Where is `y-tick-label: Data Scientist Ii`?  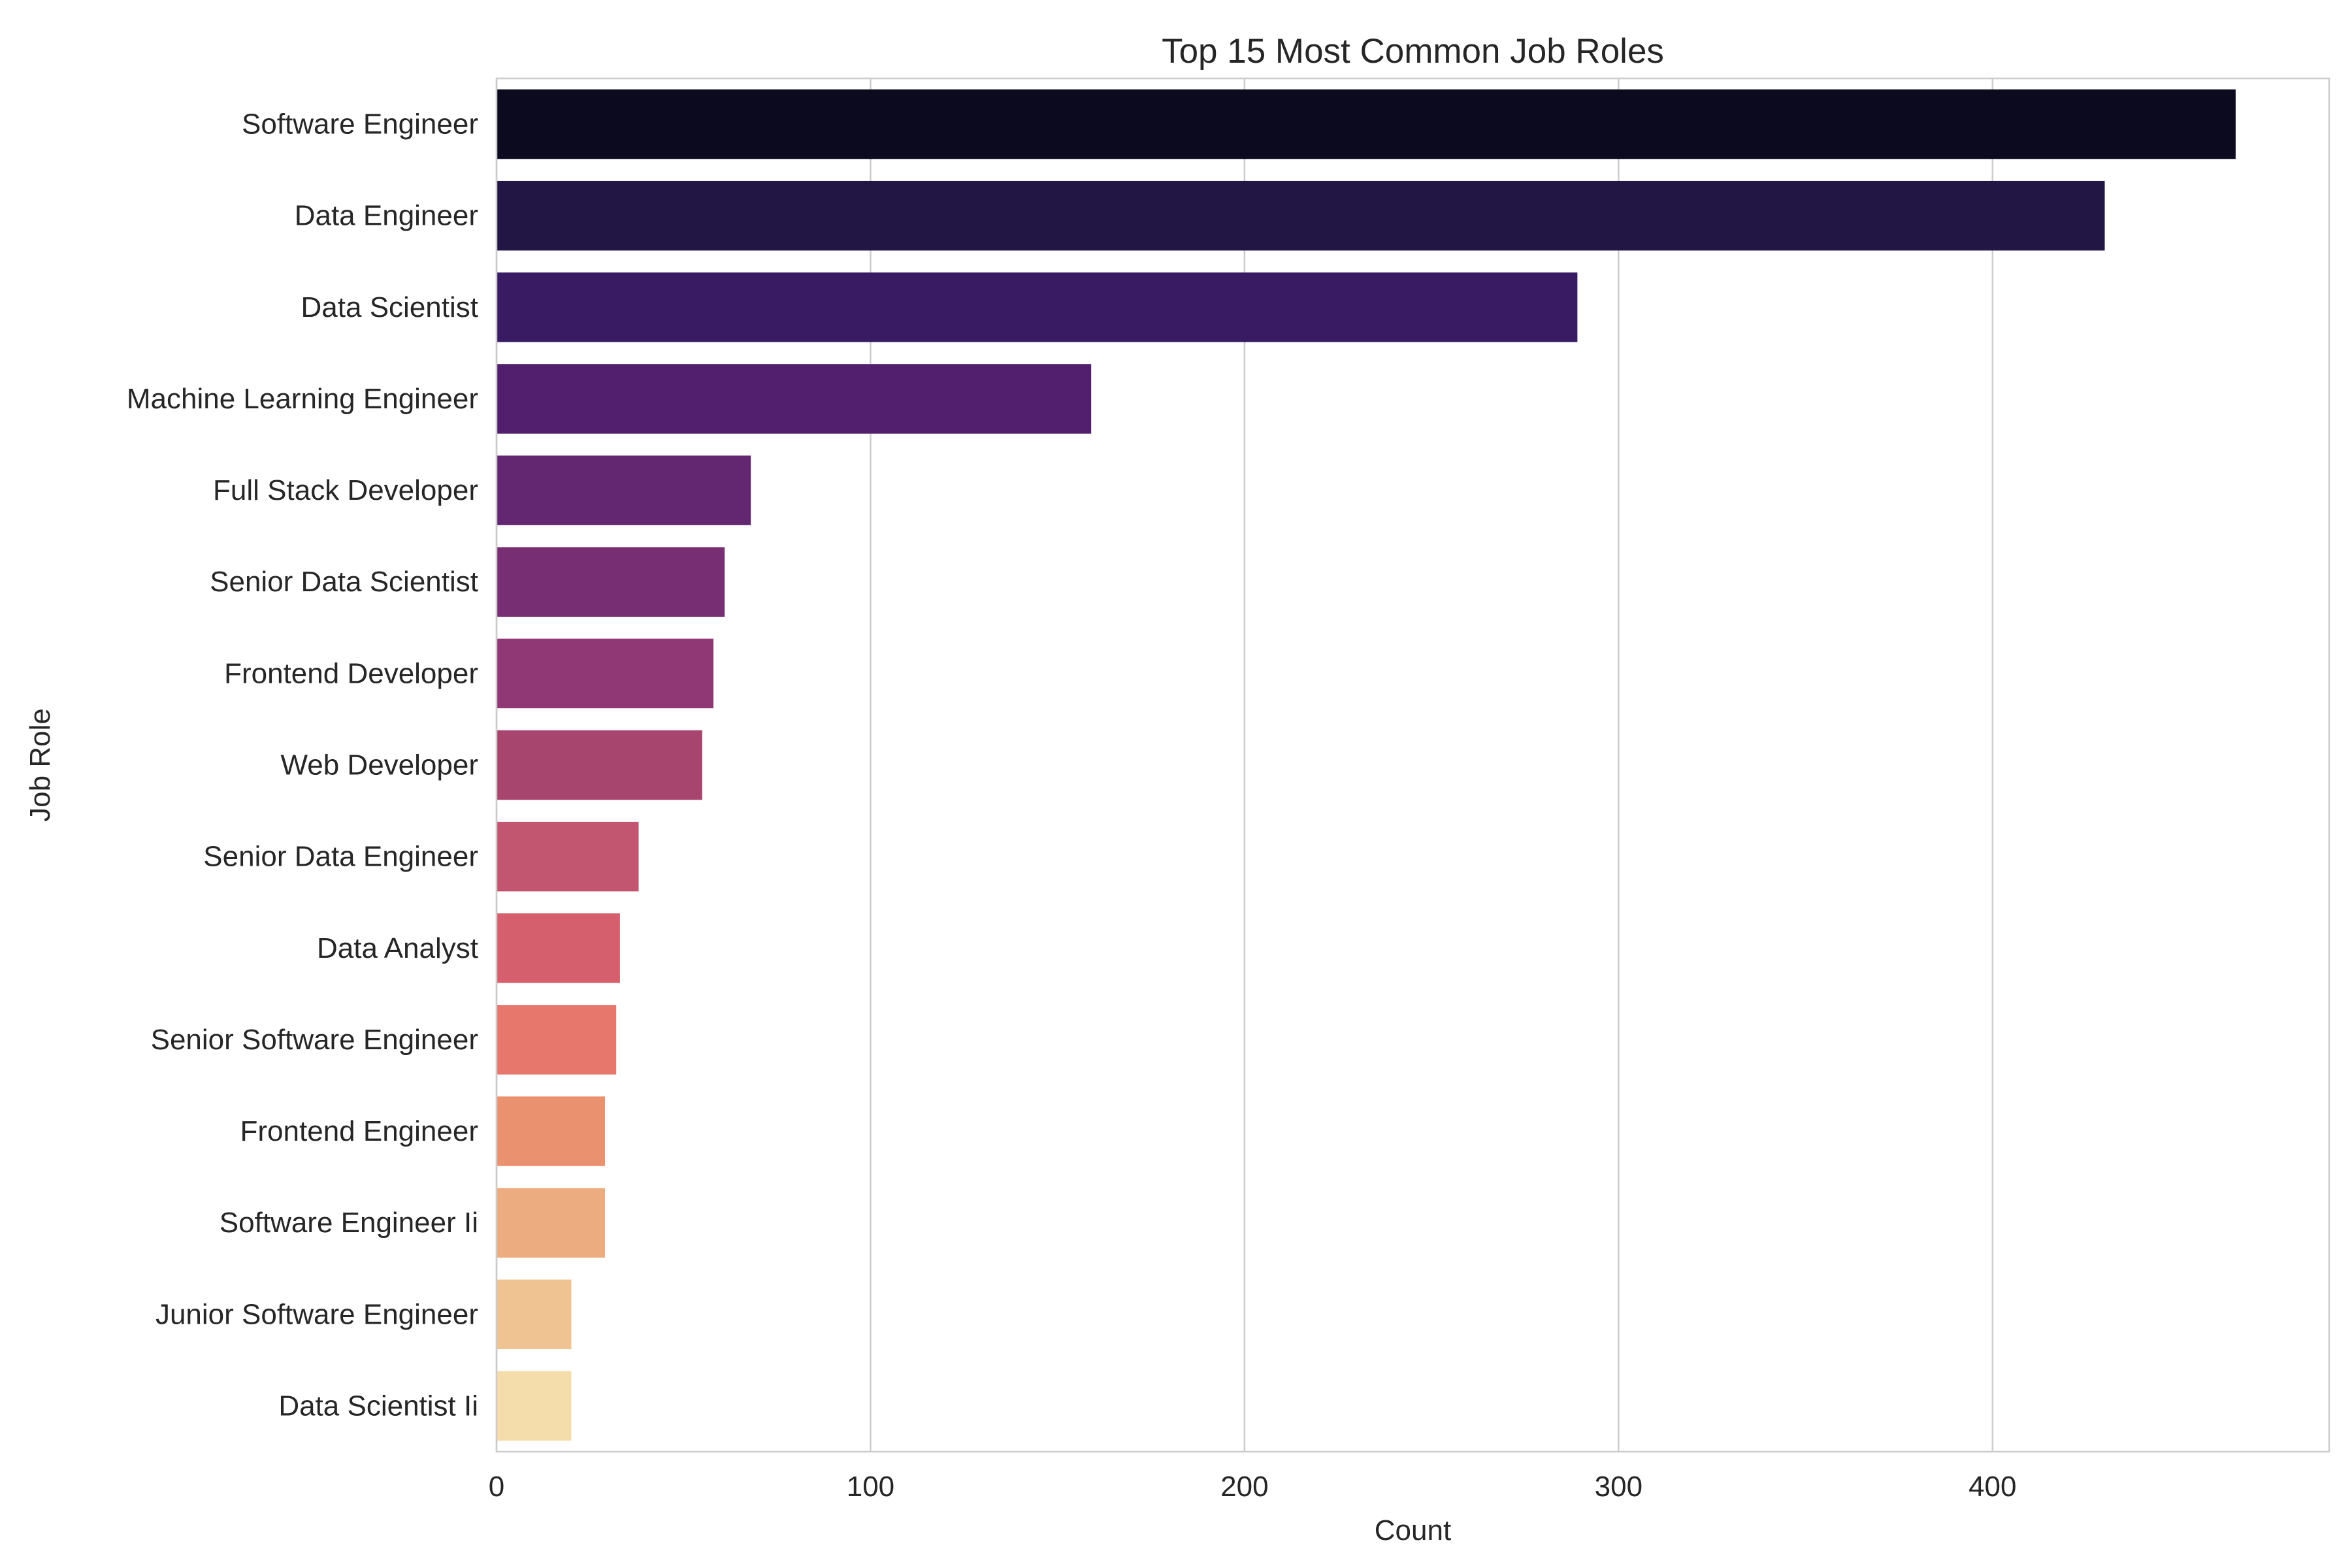
y-tick-label: Data Scientist Ii is located at coordinates (378, 1406).